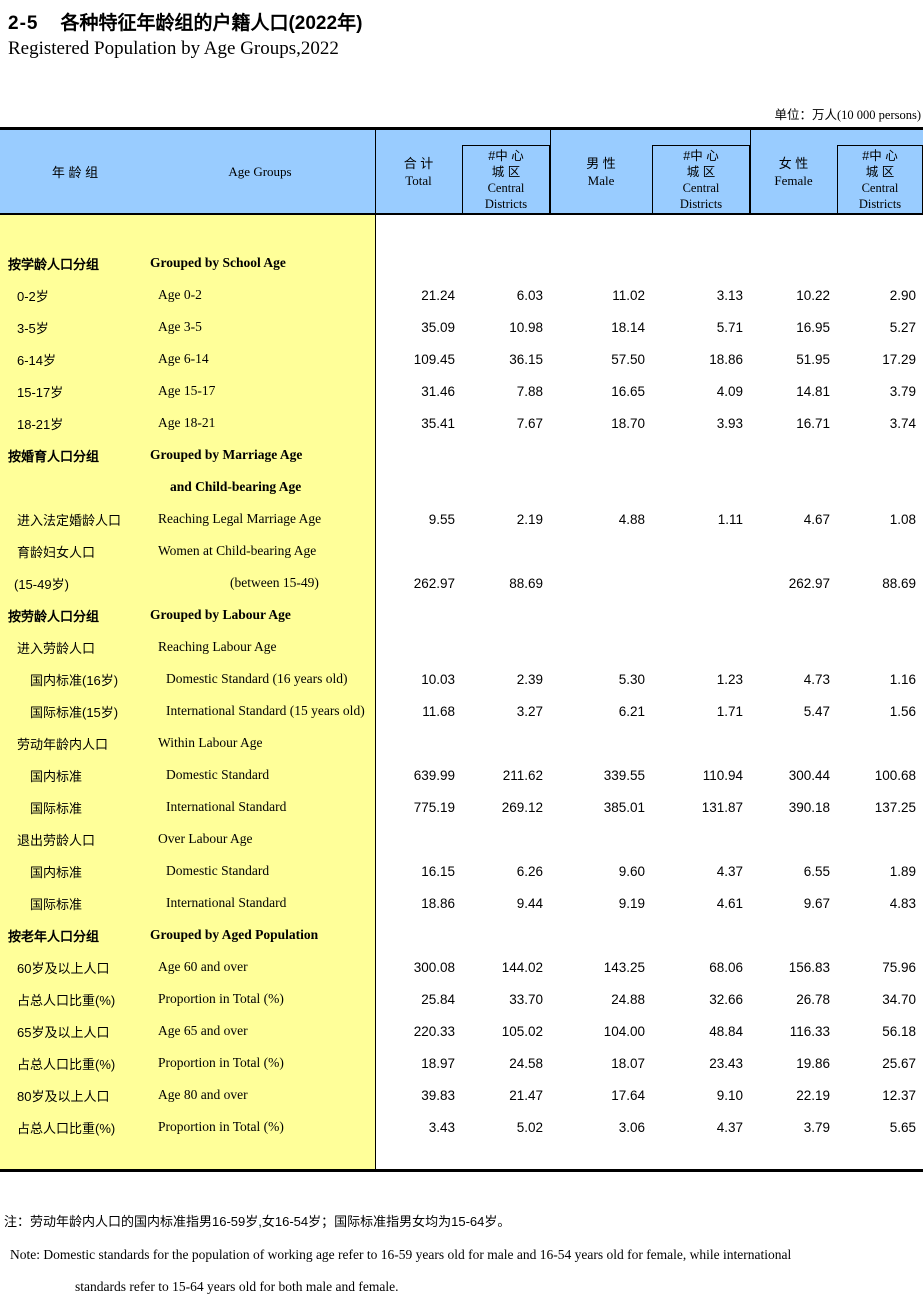 Image resolution: width=923 pixels, height=1303 pixels. What do you see at coordinates (226, 902) in the screenshot?
I see `row-label-en: International Standard` at bounding box center [226, 902].